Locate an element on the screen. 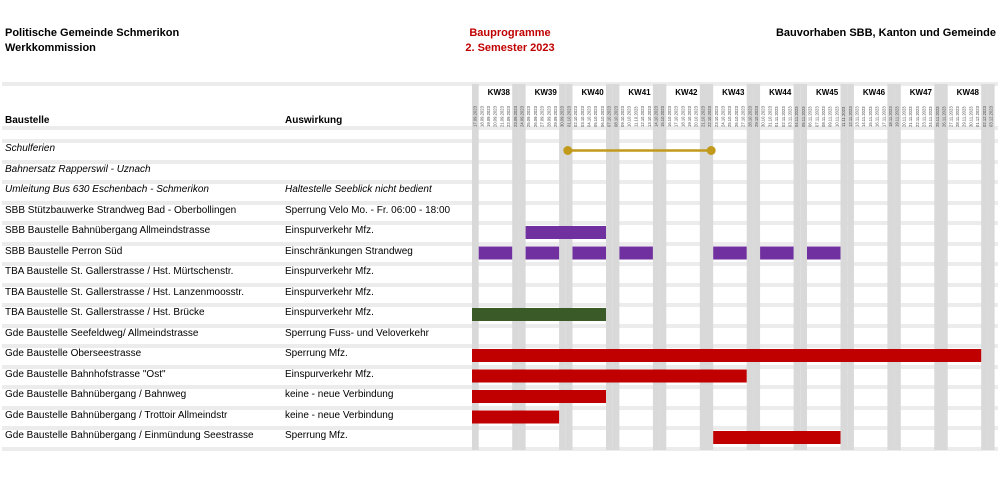 This screenshot has height=500, width=1000. date-tick-label: 06.10.2023 is located at coordinates (602, 116).